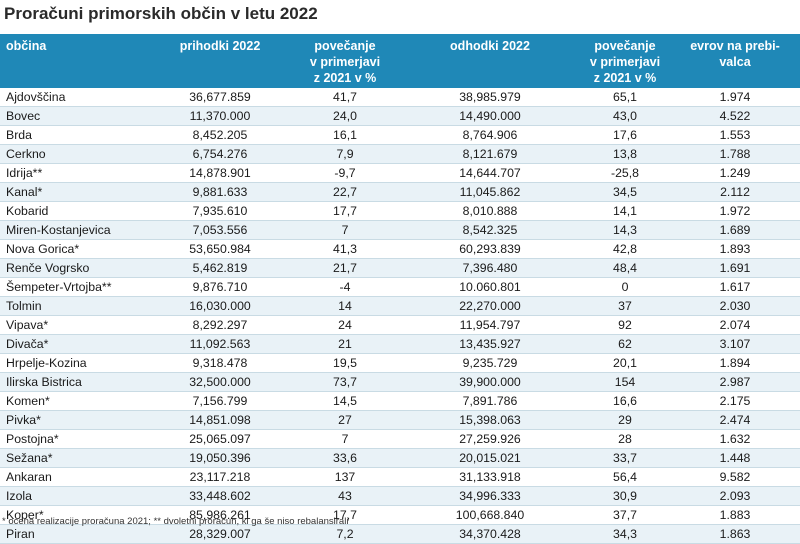  What do you see at coordinates (735, 135) in the screenshot?
I see `table-cell: 1.553` at bounding box center [735, 135].